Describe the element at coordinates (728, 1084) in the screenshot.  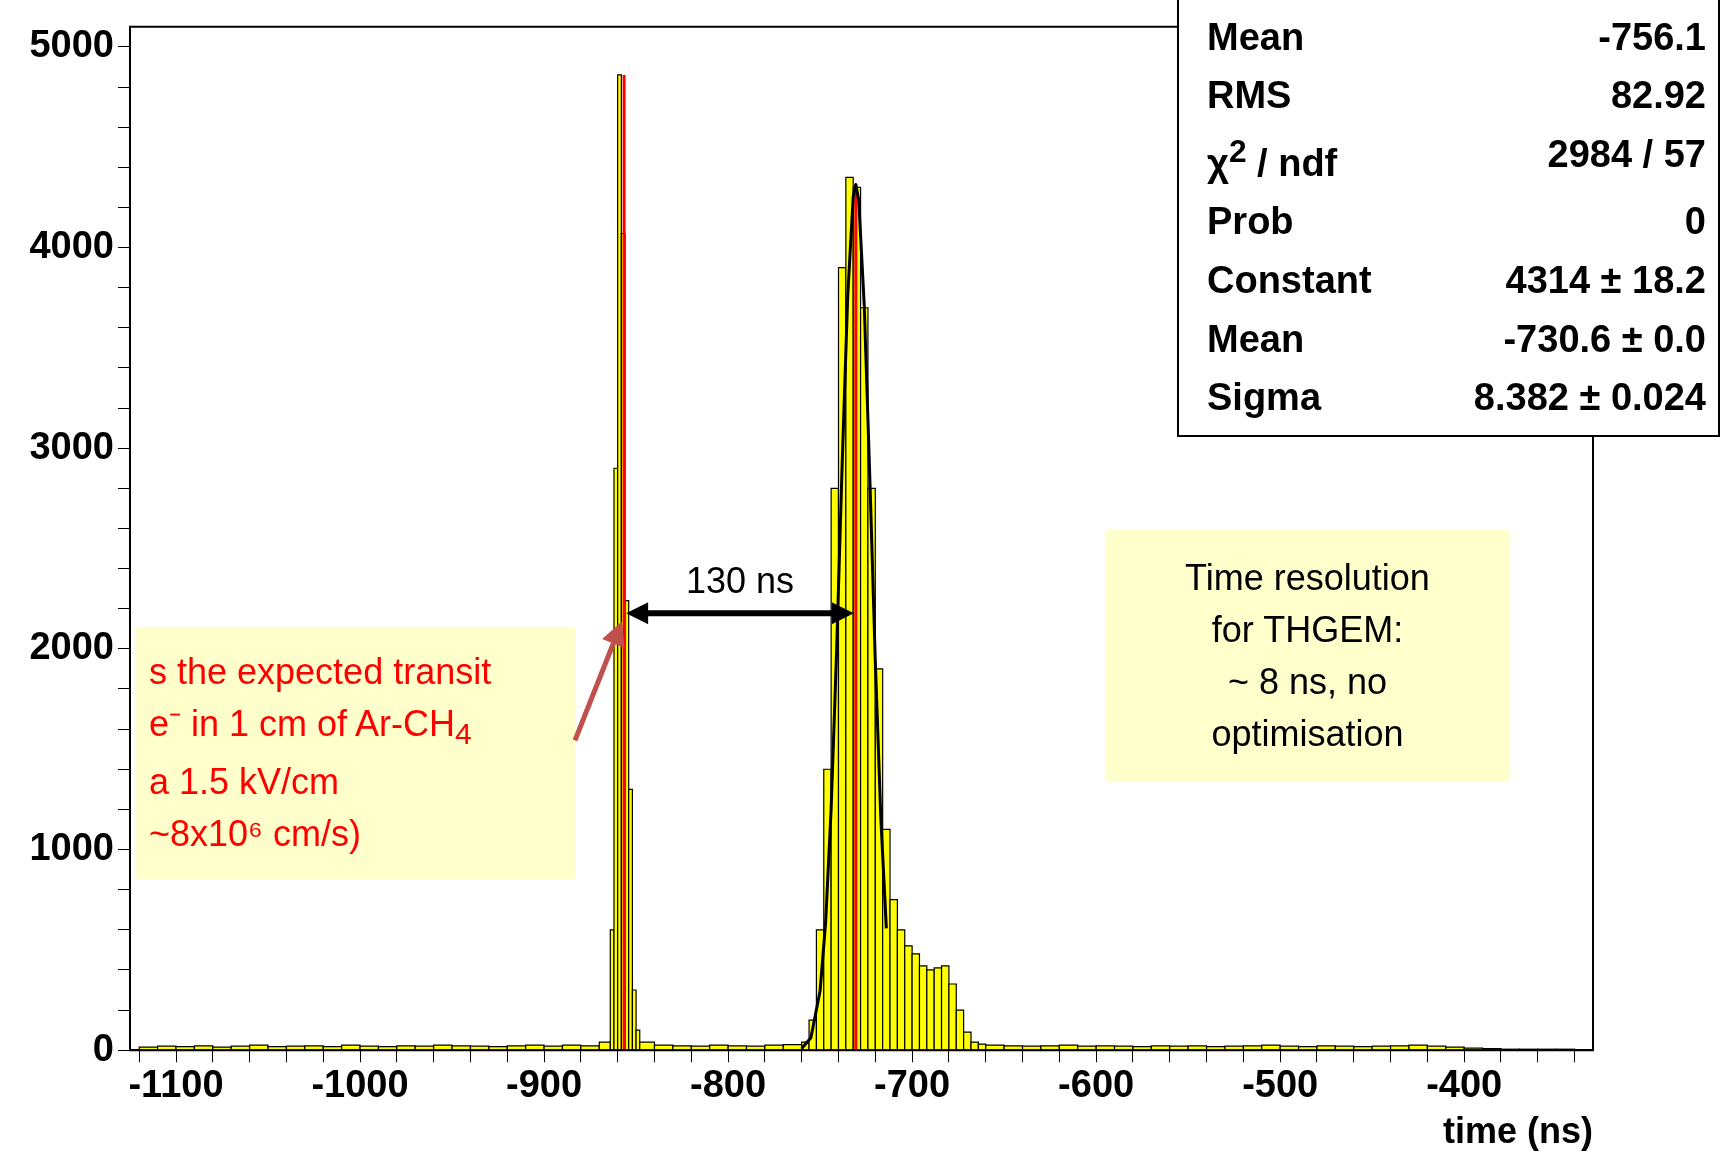
I see `x-tick-label: -800` at that location.